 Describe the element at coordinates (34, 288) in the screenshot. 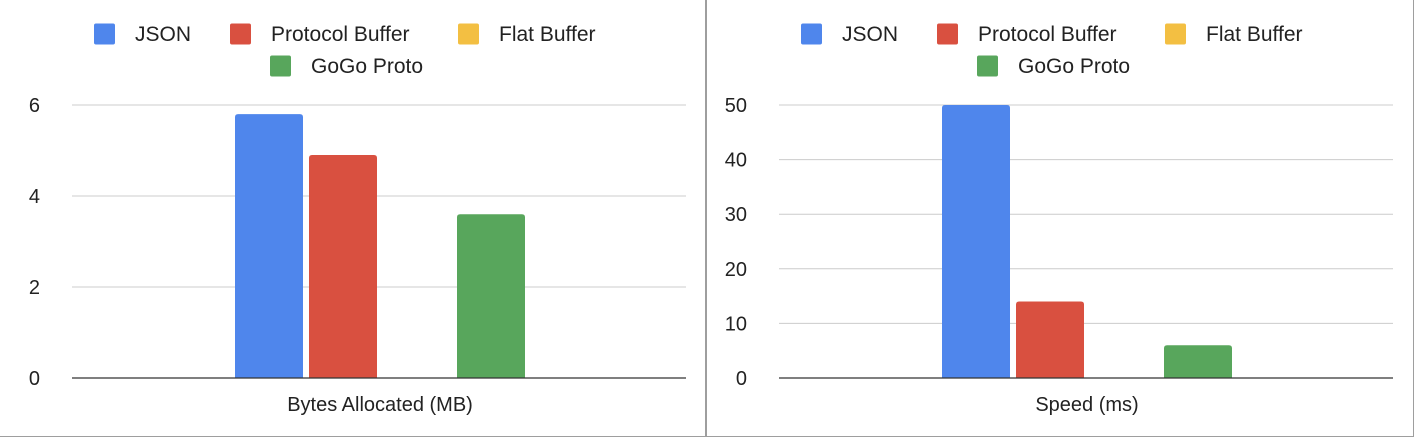

I see `y-tick-label: 2` at that location.